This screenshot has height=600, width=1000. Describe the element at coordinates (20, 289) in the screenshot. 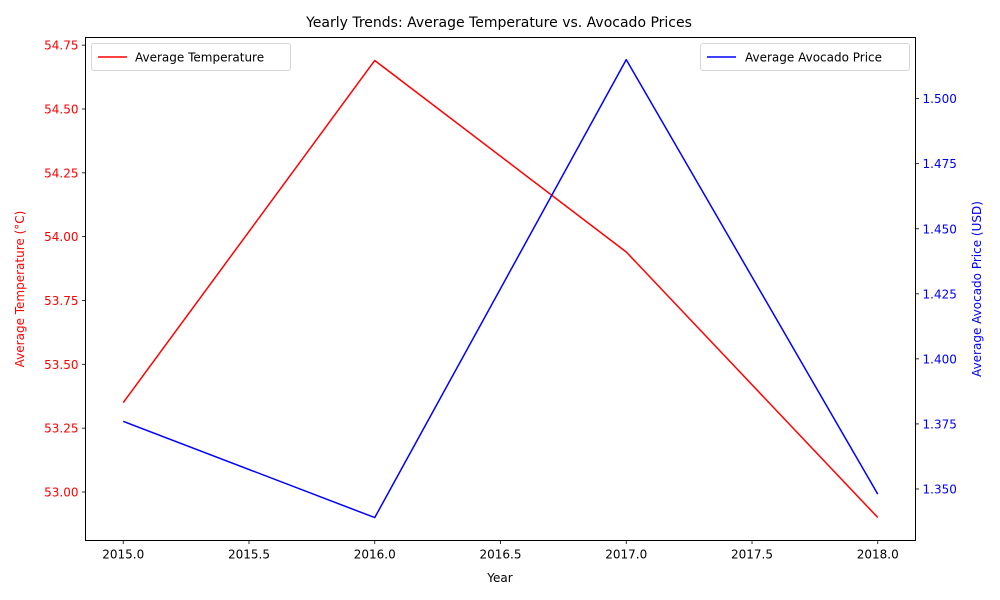

I see `left-y-axis-label: Average Temperature (°C)` at that location.